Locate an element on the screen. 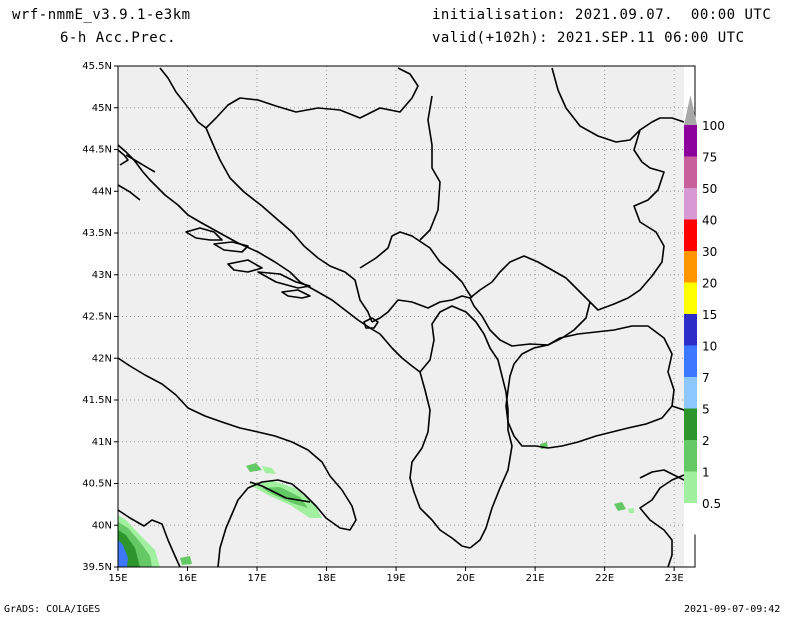 The image size is (800, 618). albania-coast is located at coordinates (440, 460).